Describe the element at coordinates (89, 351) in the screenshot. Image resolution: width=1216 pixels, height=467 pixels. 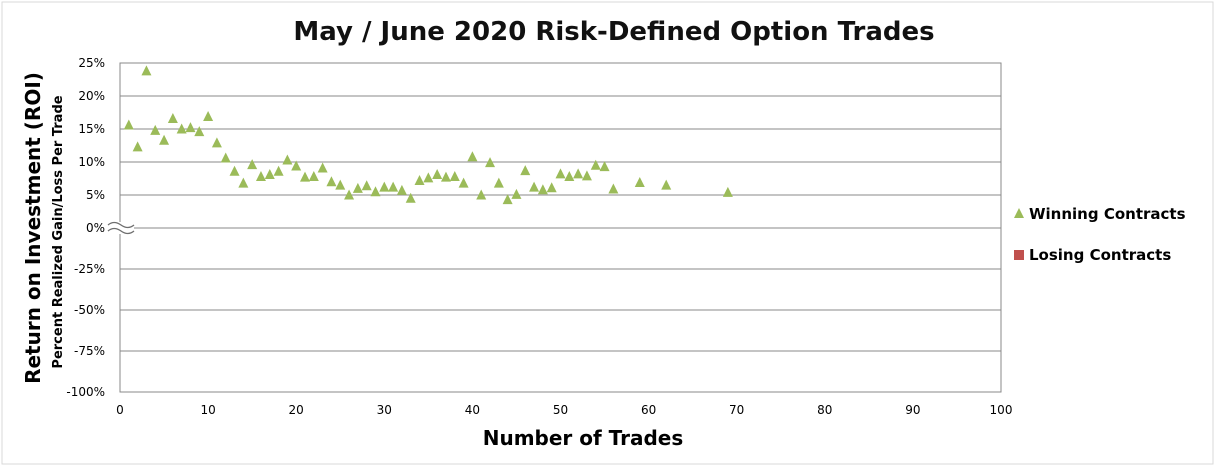
I see `y-tick-label: -75%` at that location.